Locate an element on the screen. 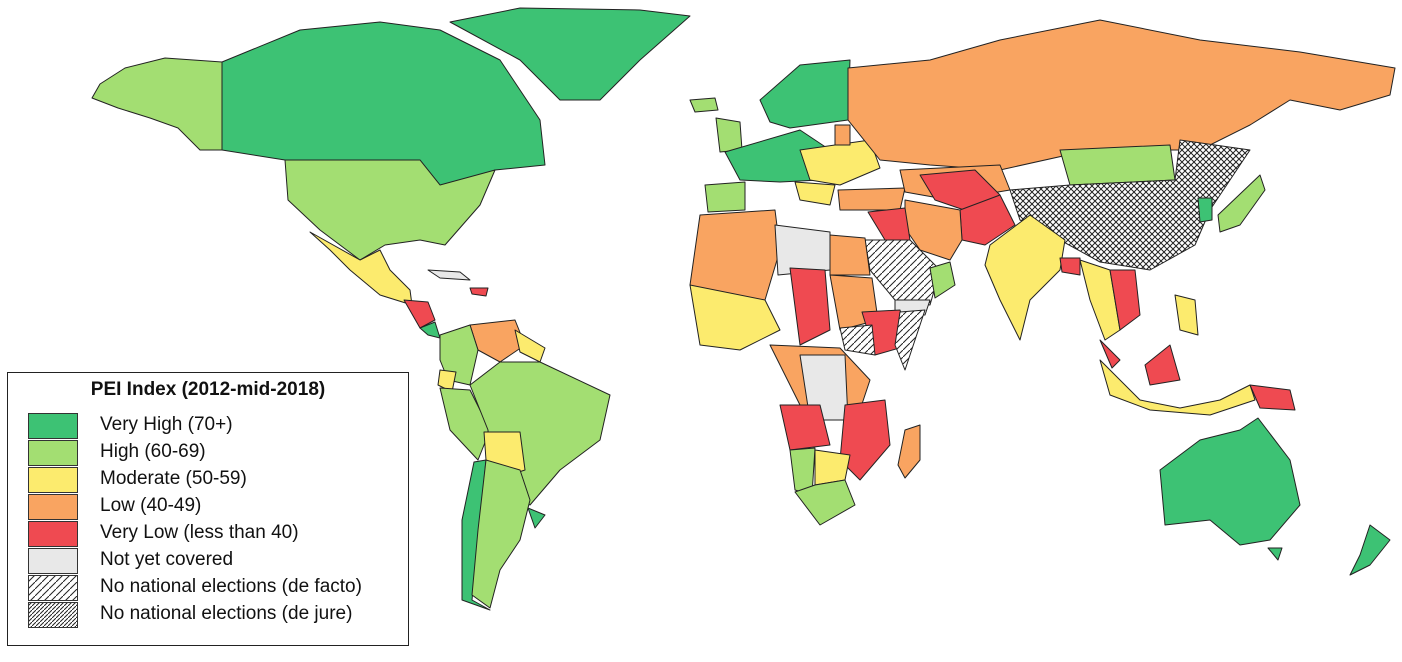 This screenshot has height=662, width=1402. east-africa is located at coordinates (865, 440).